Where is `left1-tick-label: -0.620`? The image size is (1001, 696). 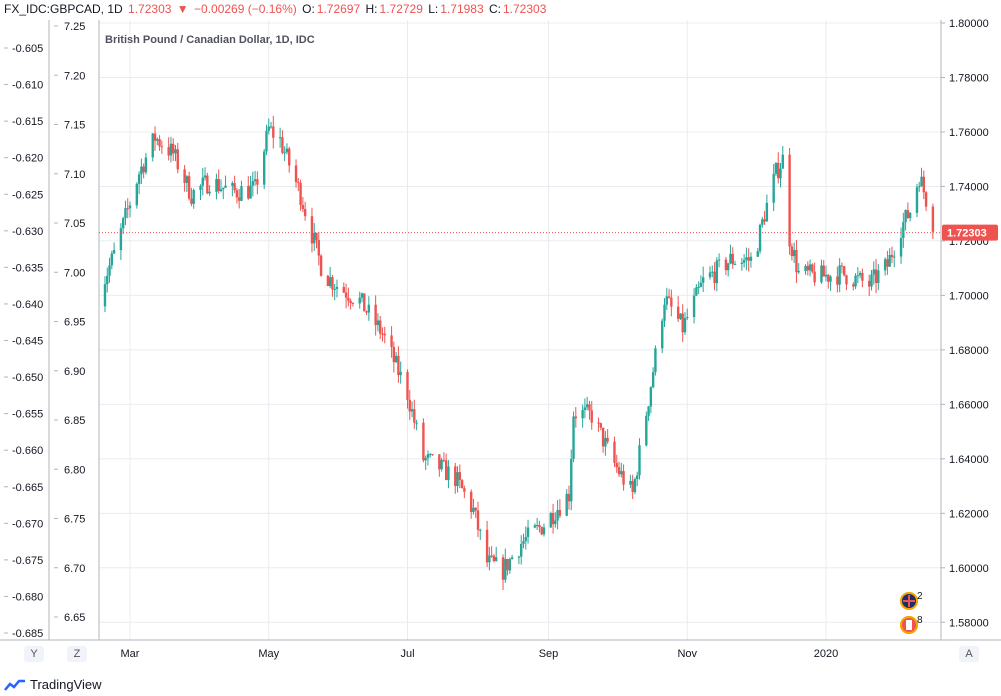 left1-tick-label: -0.620 is located at coordinates (27, 159).